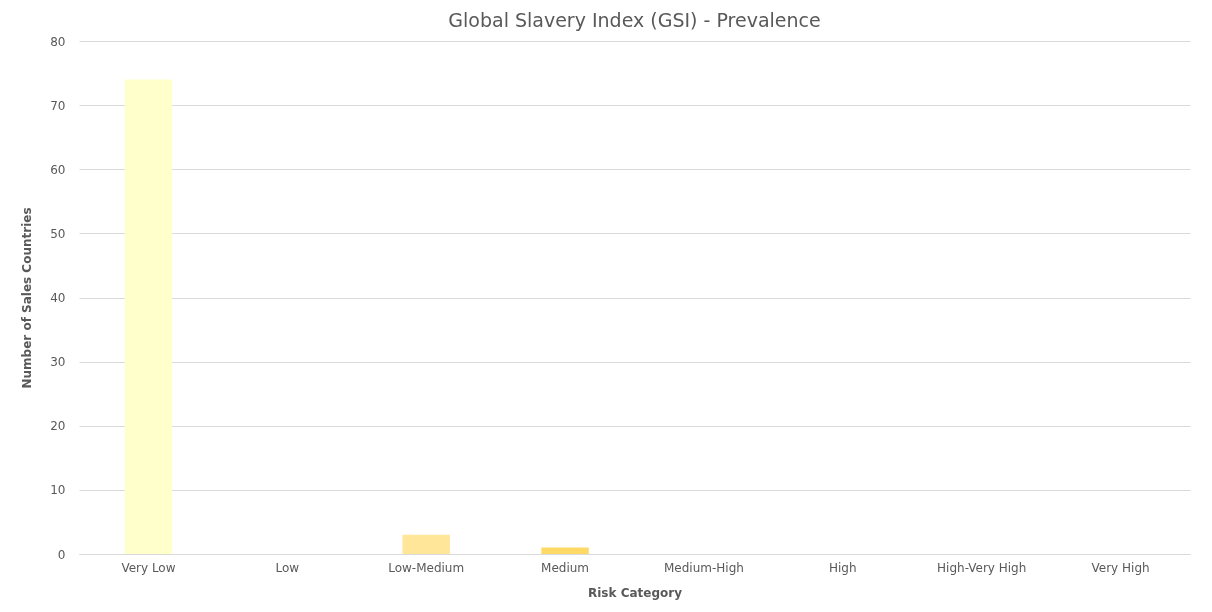  I want to click on y-axis-title: Number of Sales Countries, so click(27, 298).